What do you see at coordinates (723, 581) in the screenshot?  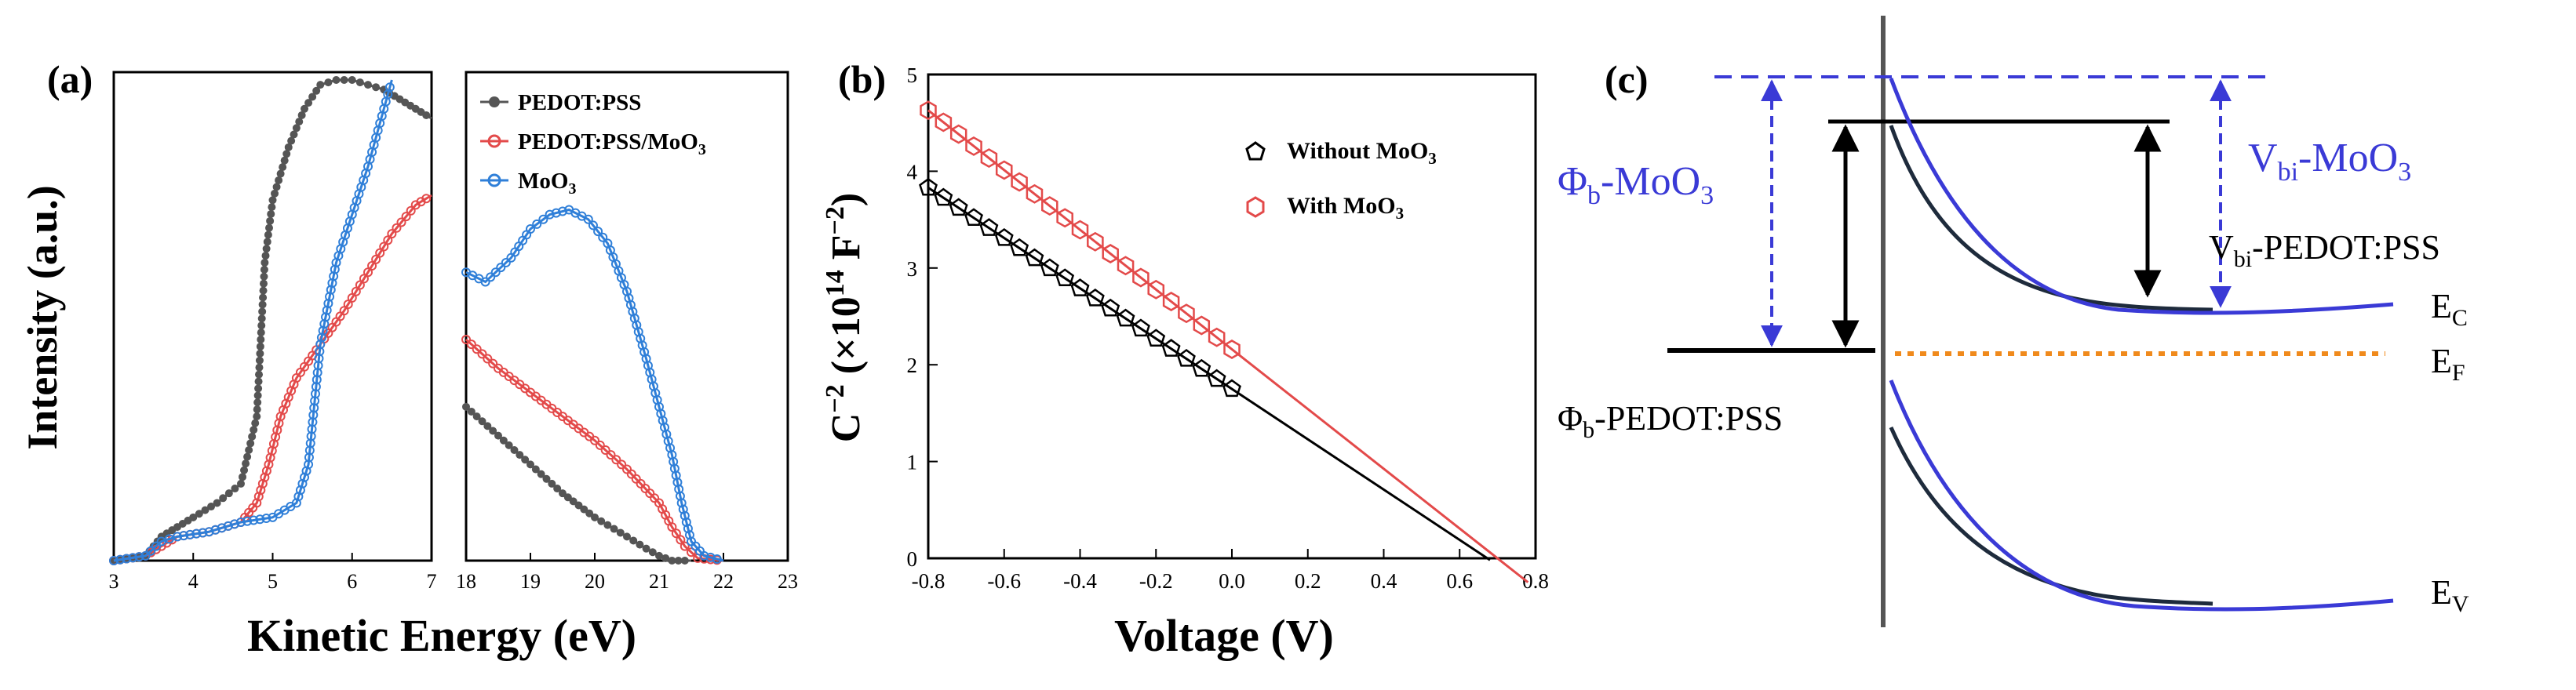 I see `xtick-label: 22` at bounding box center [723, 581].